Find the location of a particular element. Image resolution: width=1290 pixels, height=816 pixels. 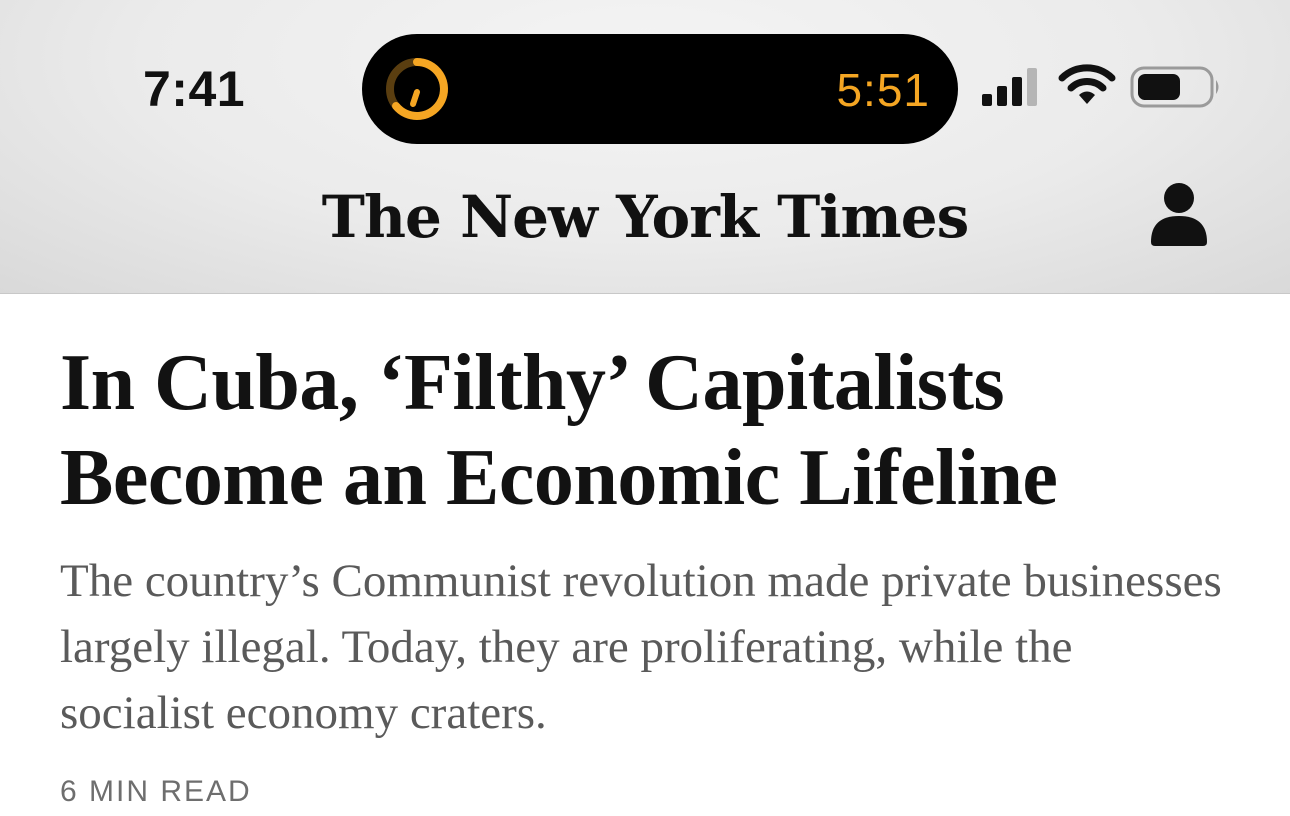

dynamic-island: 5:51 is located at coordinates (660, 89).